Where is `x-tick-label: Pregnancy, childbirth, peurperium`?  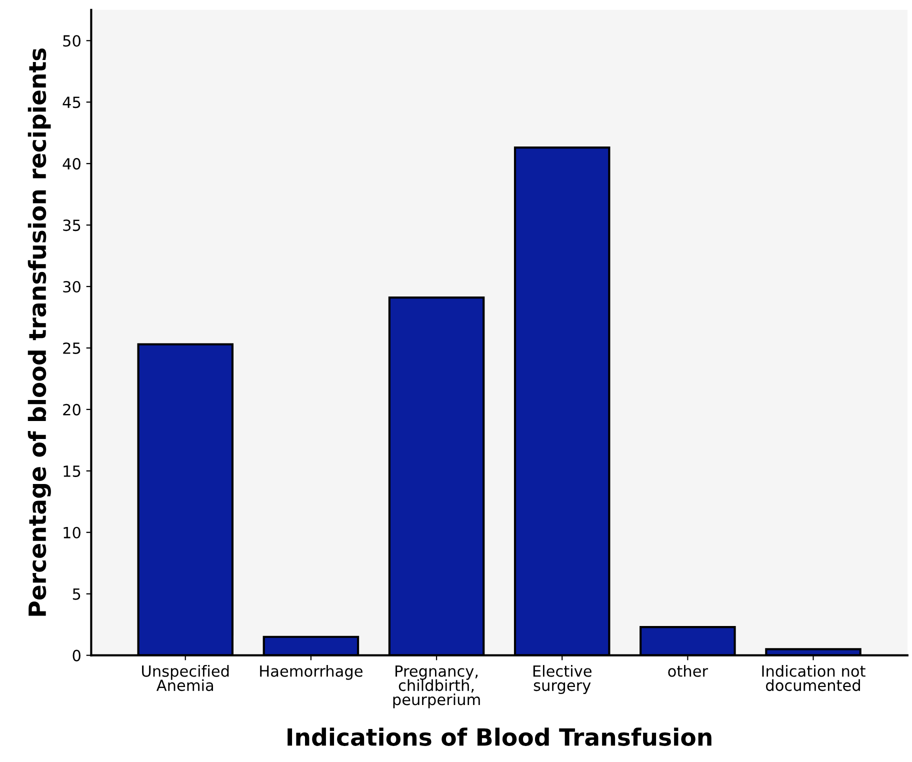 x-tick-label: Pregnancy, childbirth, peurperium is located at coordinates (436, 687).